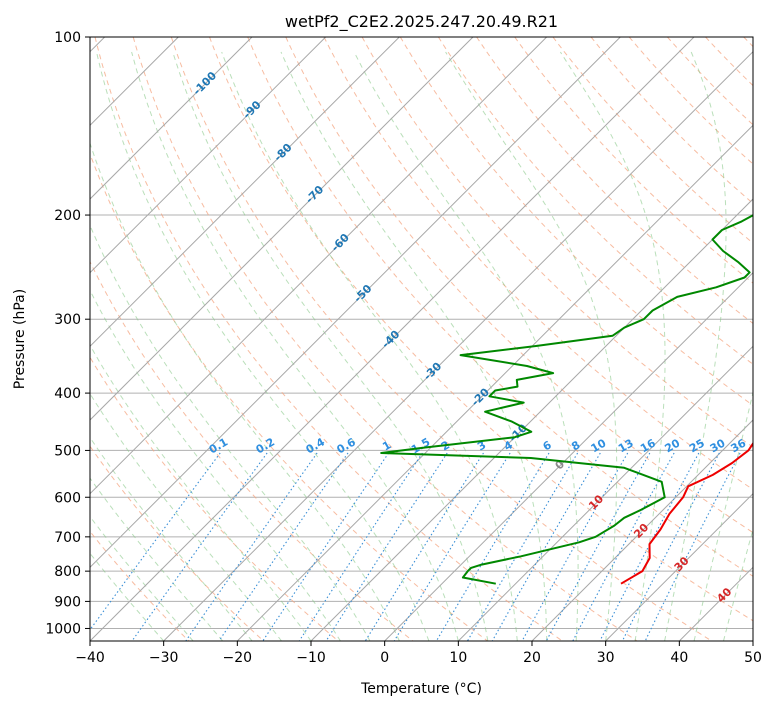 This screenshot has height=708, width=775. What do you see at coordinates (67, 38) in the screenshot?
I see `y-tick-label: 100` at bounding box center [67, 38].